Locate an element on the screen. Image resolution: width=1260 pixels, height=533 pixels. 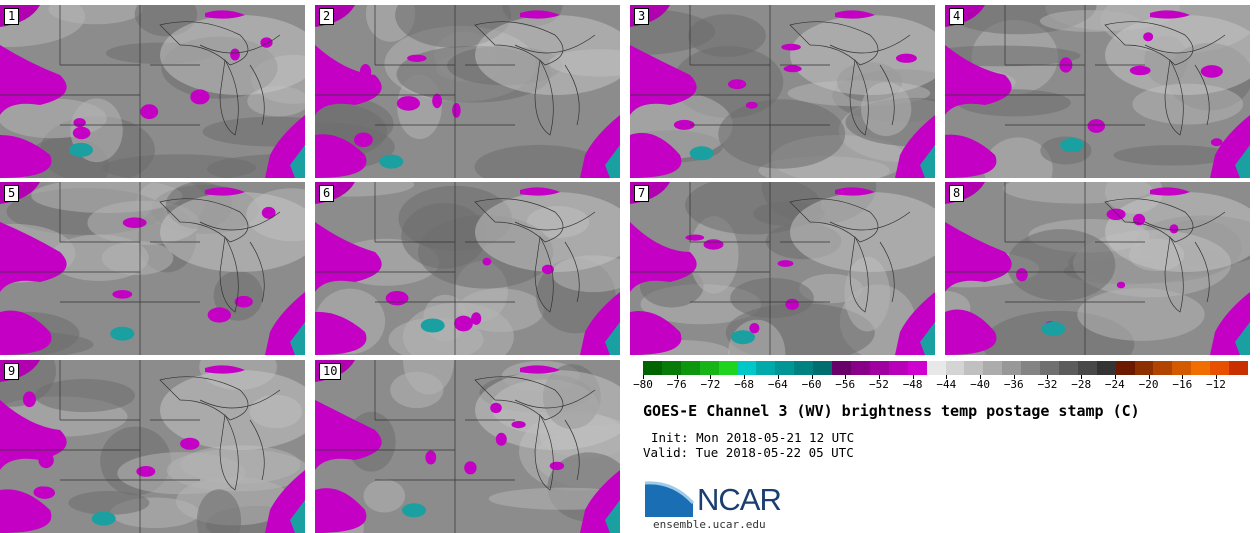
tick-label: −16 is located at coordinates (1182, 384).